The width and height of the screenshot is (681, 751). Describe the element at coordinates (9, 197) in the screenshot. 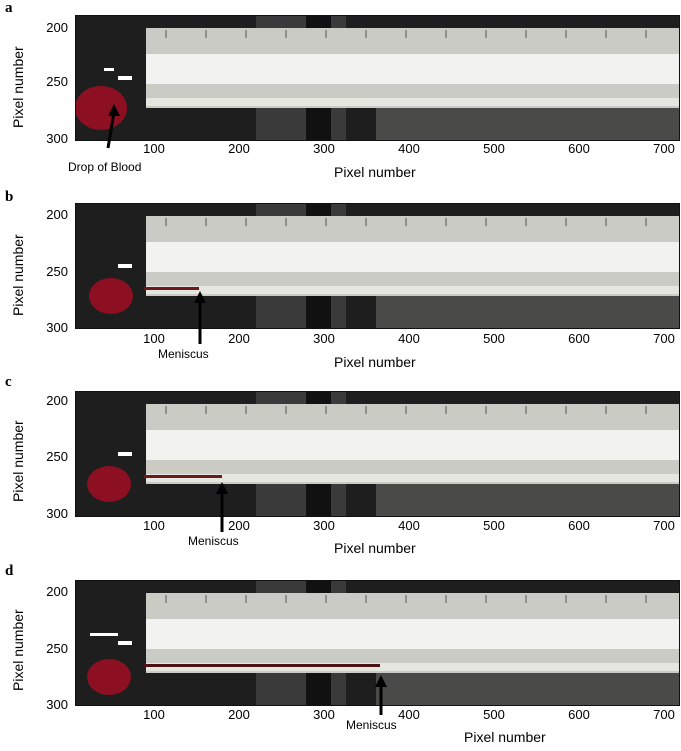

I see `panel-label: b` at that location.